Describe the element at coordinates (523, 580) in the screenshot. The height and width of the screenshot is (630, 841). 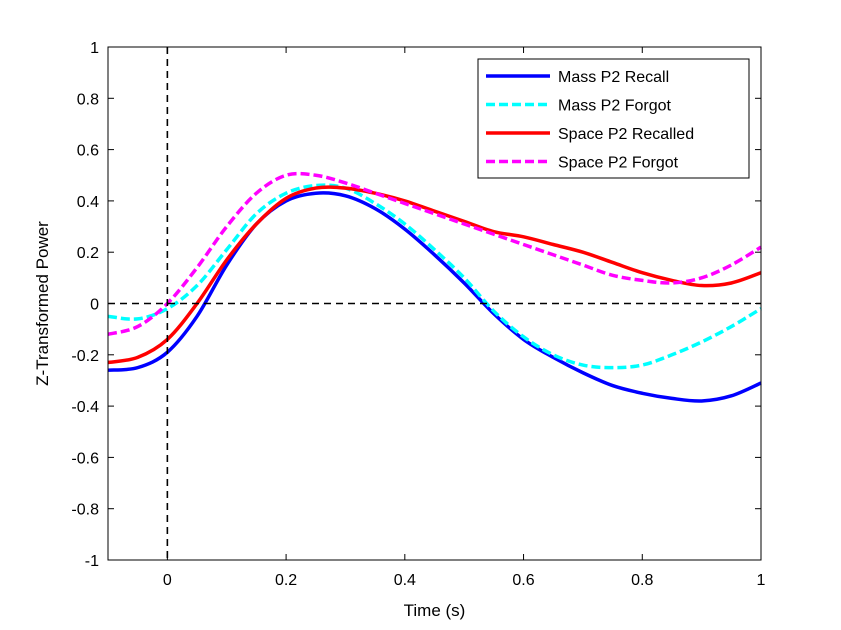
I see `x-tick-label: 0.6` at that location.